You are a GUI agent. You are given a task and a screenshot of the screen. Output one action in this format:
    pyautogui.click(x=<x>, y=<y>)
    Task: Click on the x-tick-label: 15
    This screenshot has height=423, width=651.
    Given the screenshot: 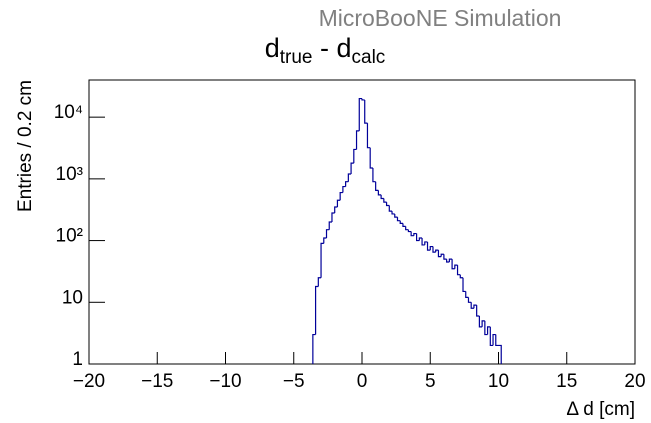 What is the action you would take?
    pyautogui.click(x=566, y=381)
    